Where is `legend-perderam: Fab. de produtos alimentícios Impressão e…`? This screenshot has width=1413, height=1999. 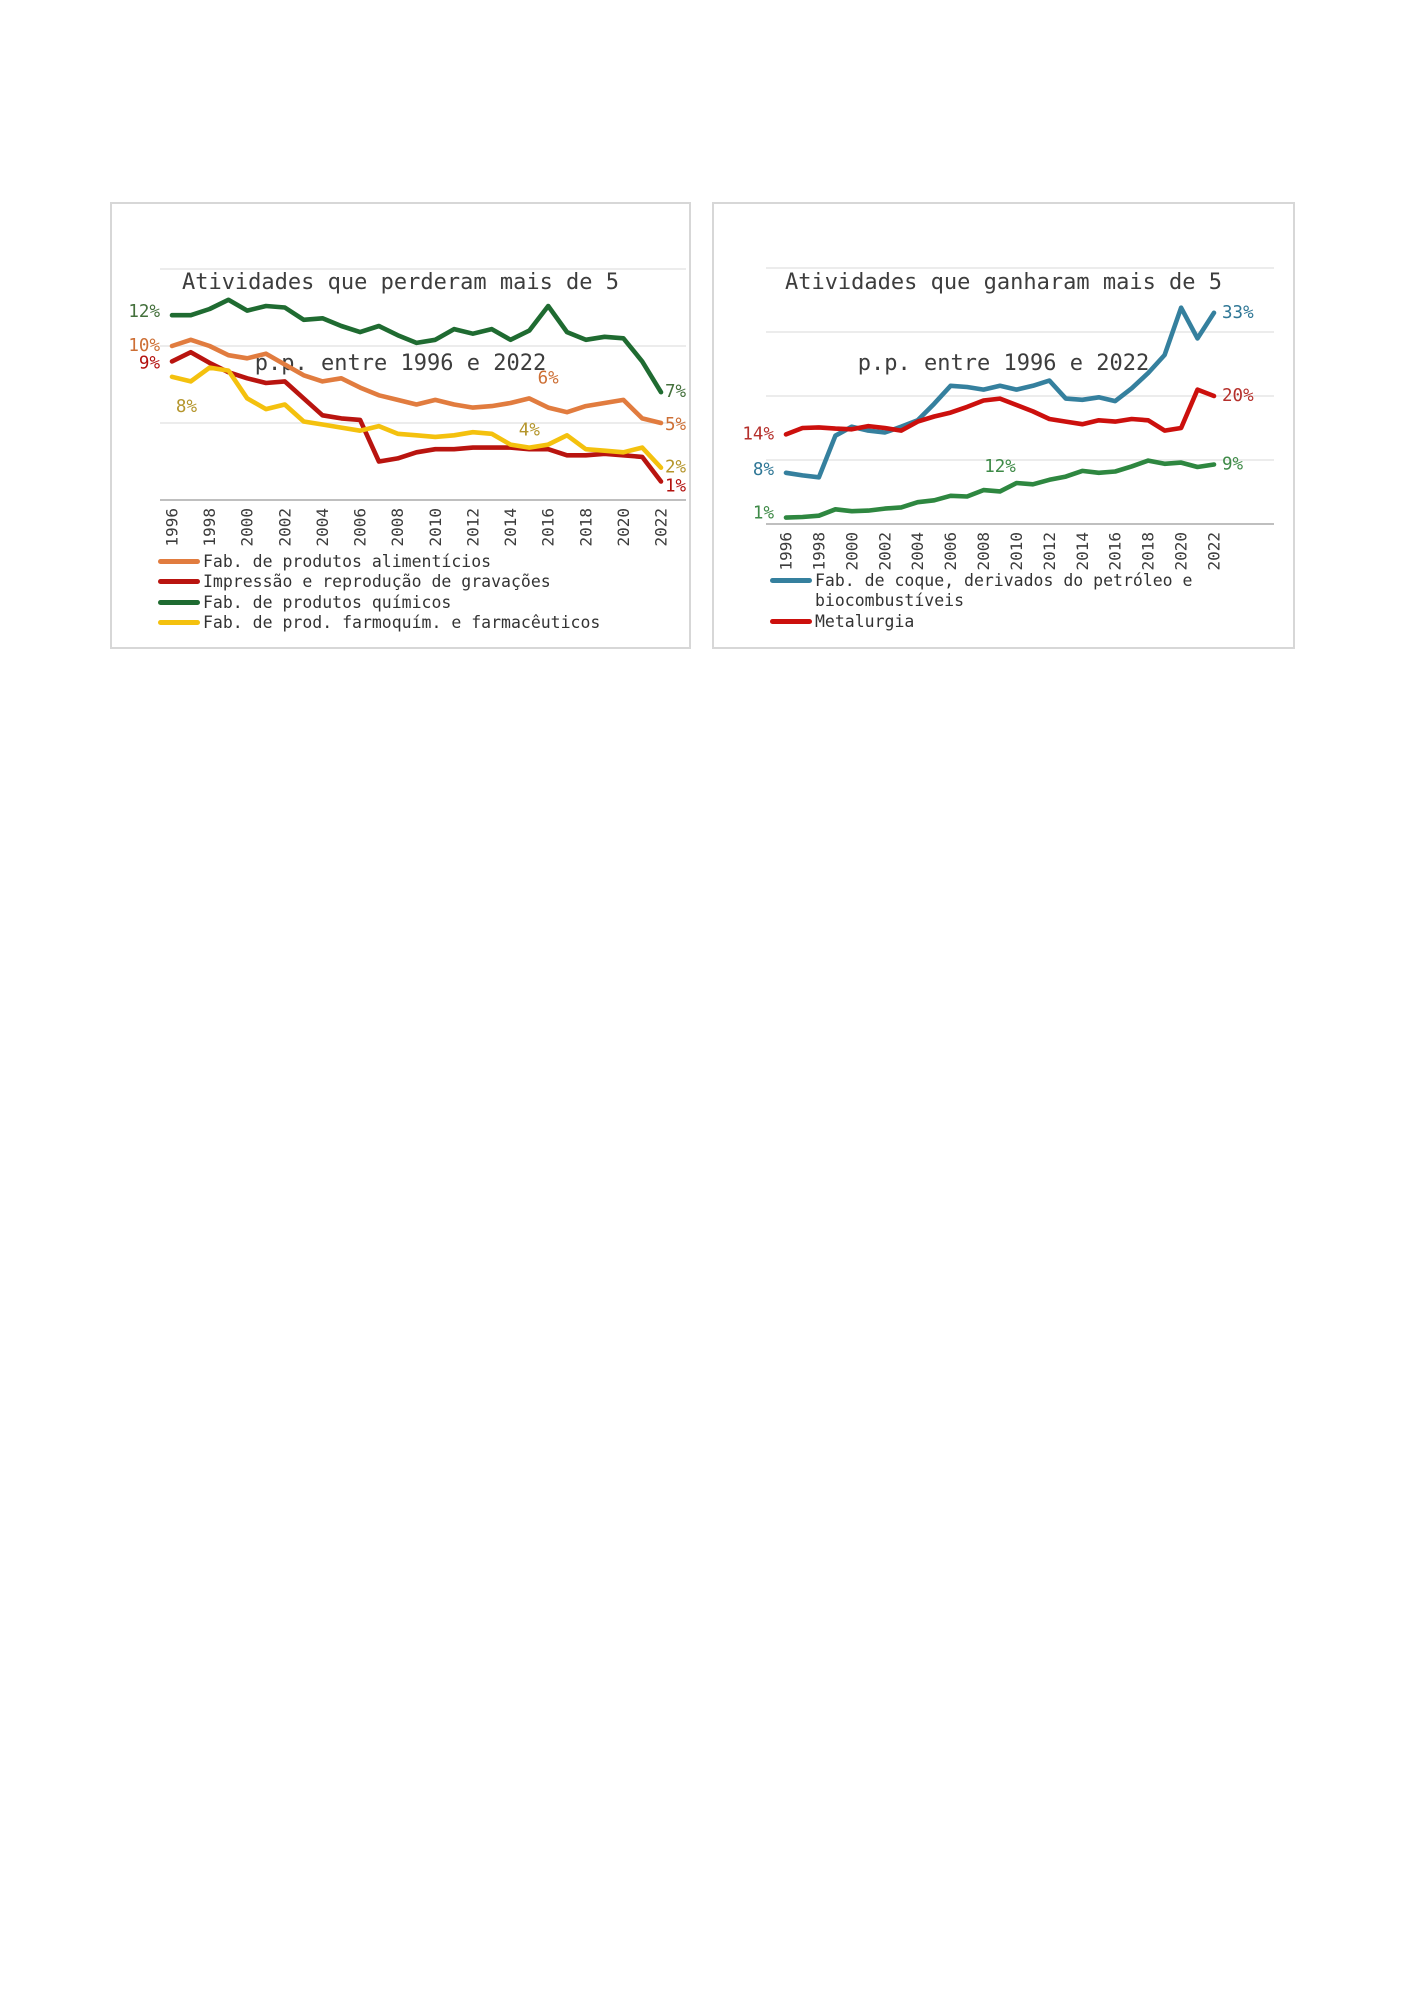 legend-perderam: Fab. de produtos alimentícios Impressão e… is located at coordinates (379, 592).